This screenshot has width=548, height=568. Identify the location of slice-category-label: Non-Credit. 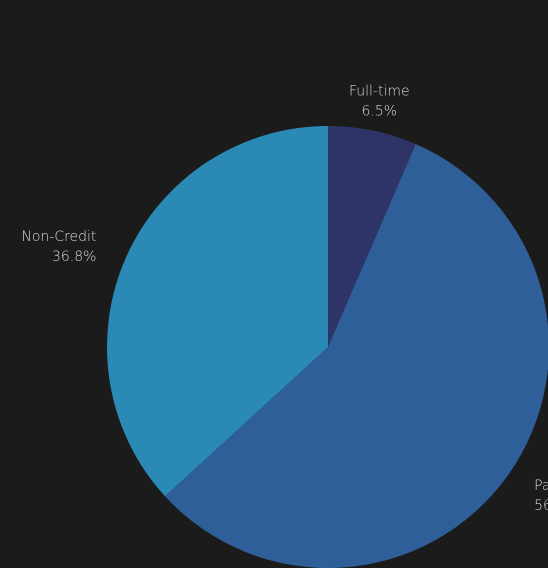
(58, 237).